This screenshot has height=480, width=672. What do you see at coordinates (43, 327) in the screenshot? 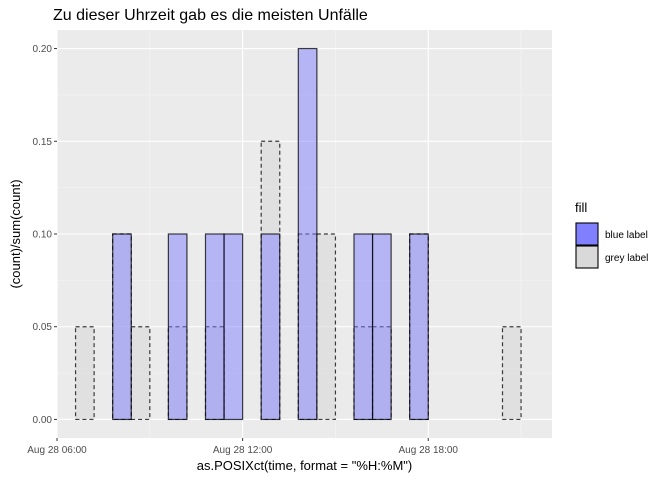
I see `y-tick-label: 0.05` at bounding box center [43, 327].